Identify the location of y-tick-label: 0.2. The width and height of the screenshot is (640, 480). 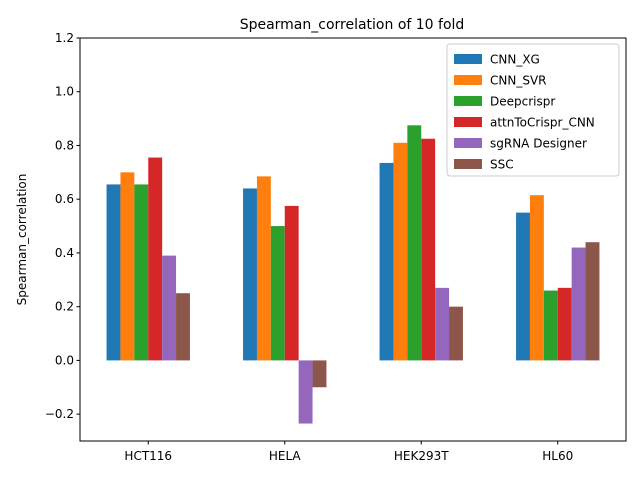
(64, 307).